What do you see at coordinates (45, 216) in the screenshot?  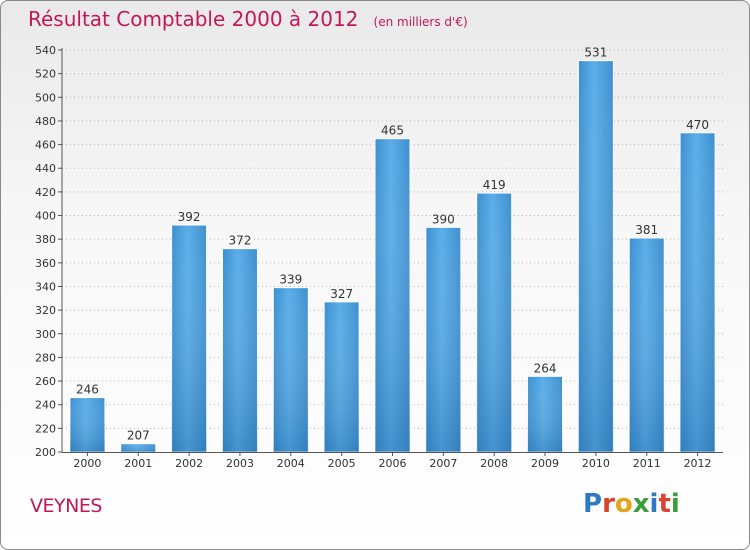 I see `y-tick-label: 400` at bounding box center [45, 216].